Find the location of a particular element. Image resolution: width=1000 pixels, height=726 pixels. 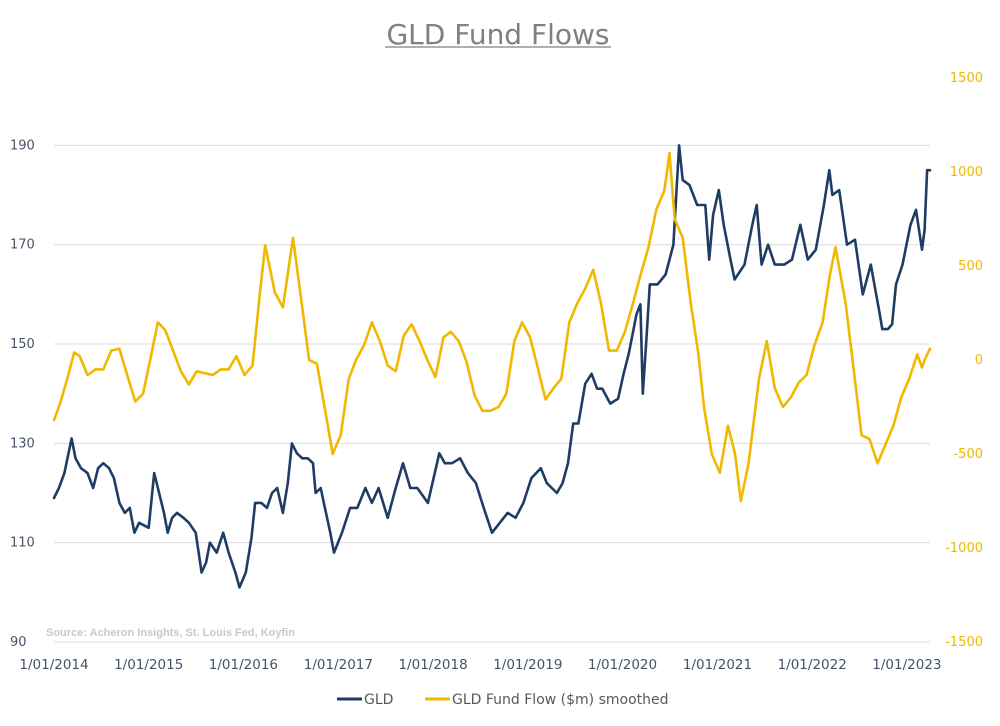

left-y-tick-150: 150 is located at coordinates (22, 344).